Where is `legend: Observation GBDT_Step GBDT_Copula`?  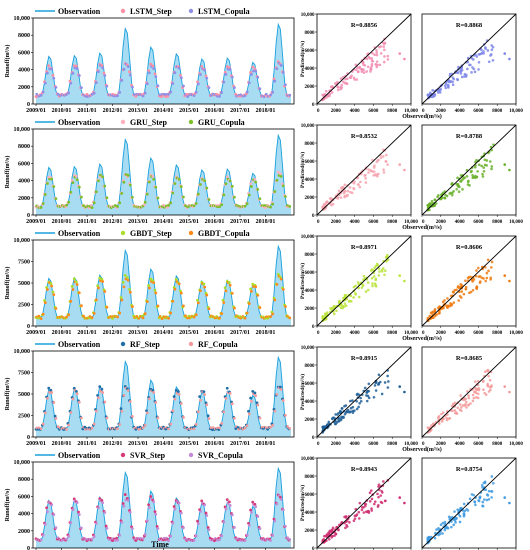
legend: Observation GBDT_Step GBDT_Copula is located at coordinates (142, 233).